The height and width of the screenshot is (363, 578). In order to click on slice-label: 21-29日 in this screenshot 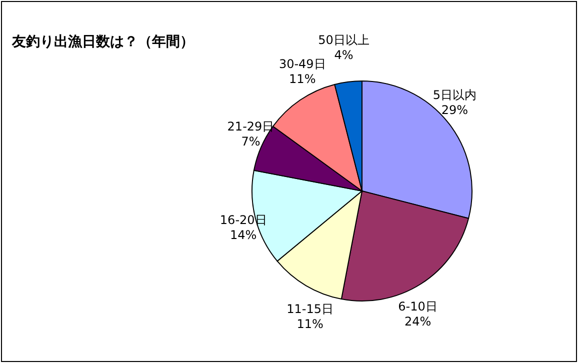, I will do `click(250, 126)`.